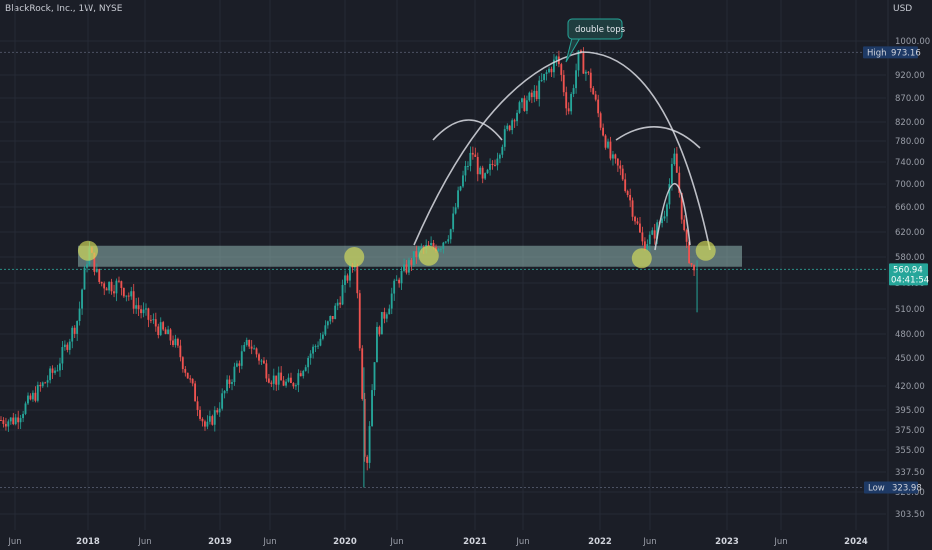 The image size is (932, 550). I want to click on annotation-callout: double tops, so click(595, 40).